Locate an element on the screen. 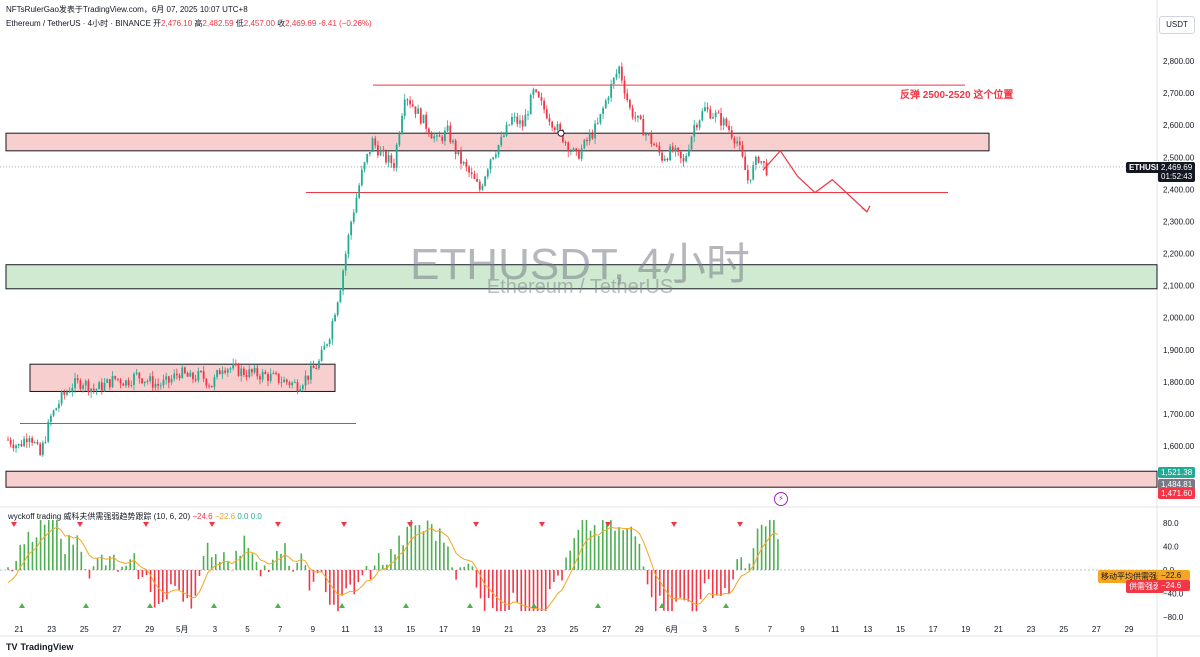 The width and height of the screenshot is (1200, 657). level-tag-green: 1,521.38 is located at coordinates (1176, 472).